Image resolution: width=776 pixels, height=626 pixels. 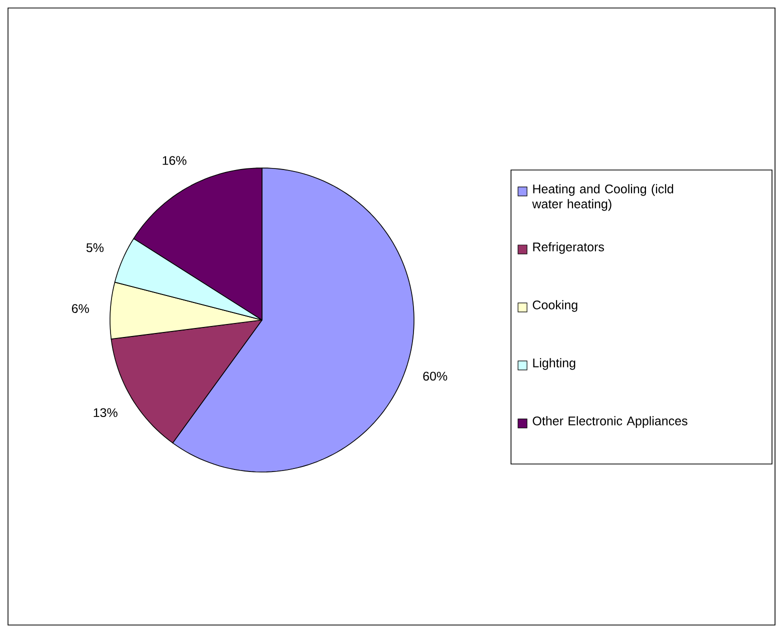 I want to click on legend-label: Cooking, so click(x=555, y=306).